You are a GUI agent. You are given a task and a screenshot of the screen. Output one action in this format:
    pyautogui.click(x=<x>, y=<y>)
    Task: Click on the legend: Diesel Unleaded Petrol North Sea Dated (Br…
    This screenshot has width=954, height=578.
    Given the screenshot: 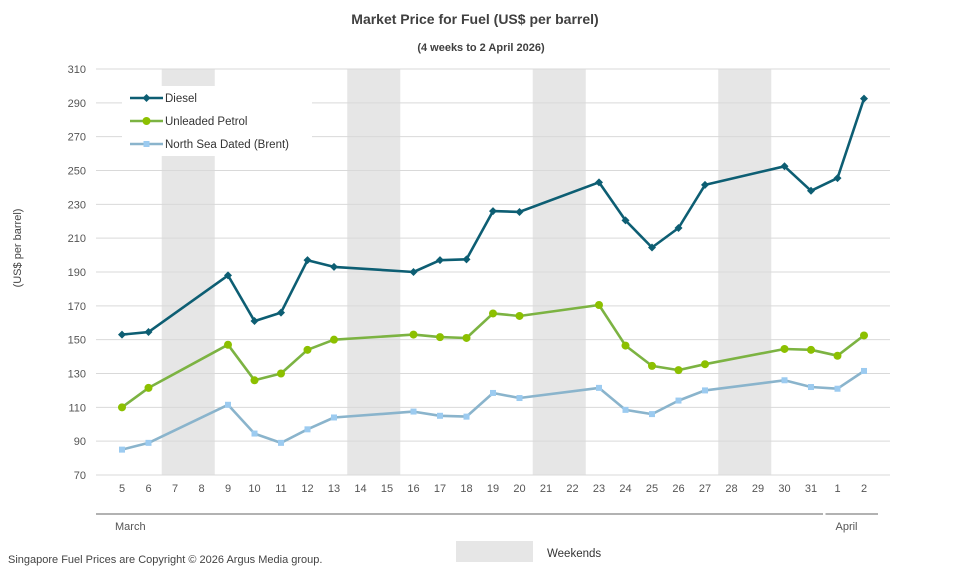 What is the action you would take?
    pyautogui.click(x=217, y=121)
    